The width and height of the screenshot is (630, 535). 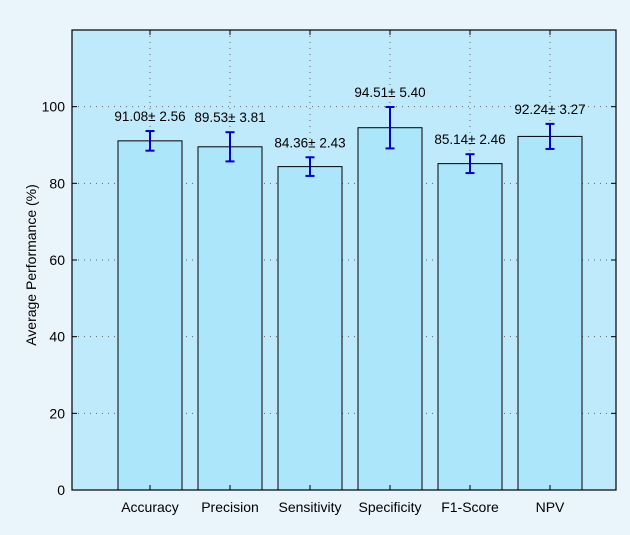 What do you see at coordinates (389, 507) in the screenshot?
I see `x-tick-label: Specificity` at bounding box center [389, 507].